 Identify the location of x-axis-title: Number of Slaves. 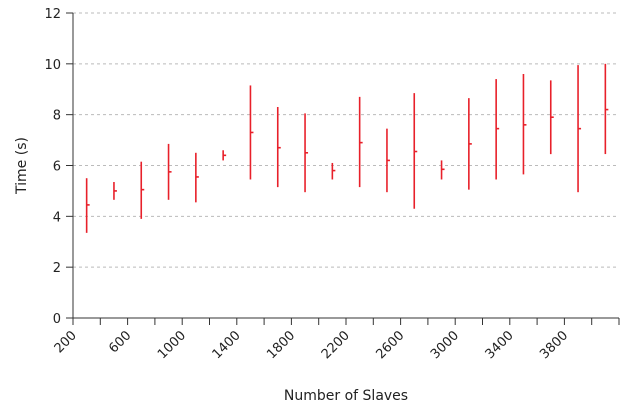
(346, 396).